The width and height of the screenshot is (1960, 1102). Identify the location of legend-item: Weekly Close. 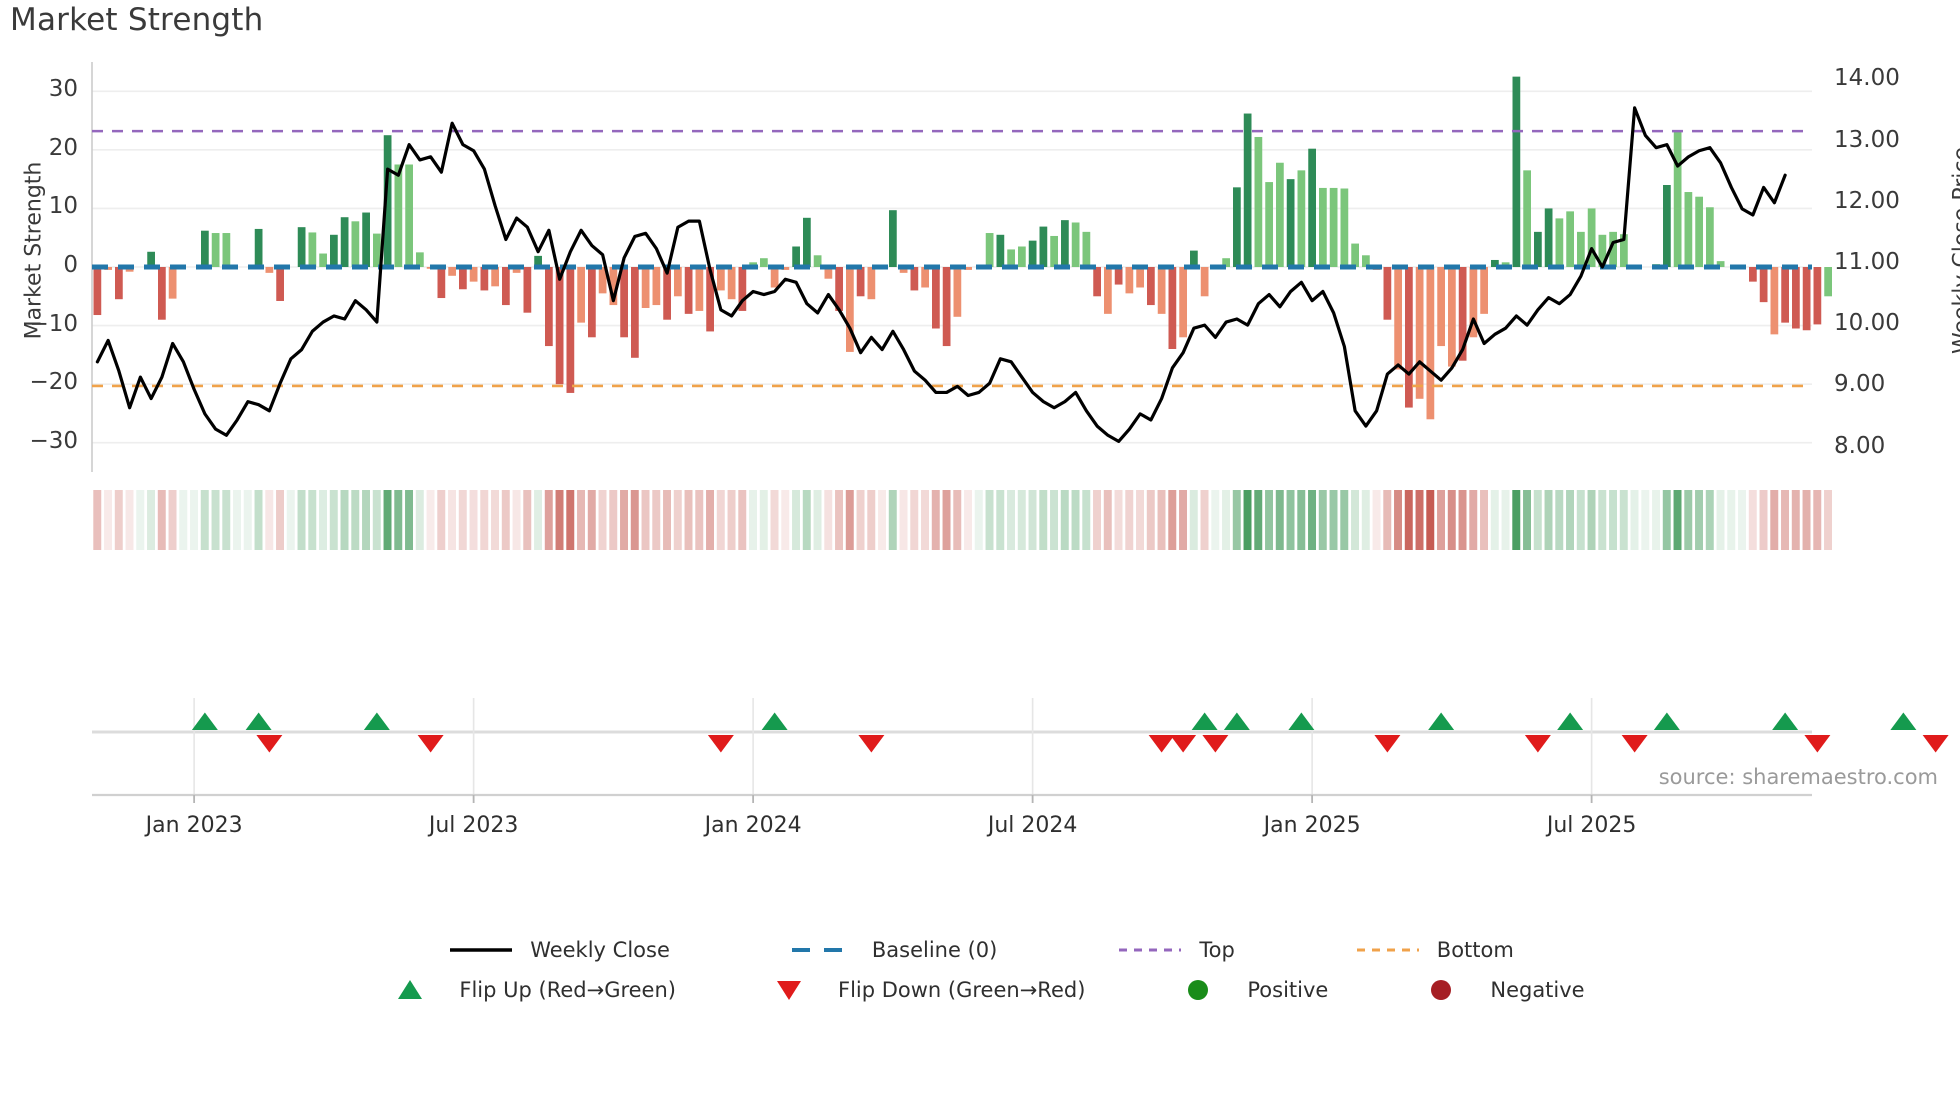
(558, 950).